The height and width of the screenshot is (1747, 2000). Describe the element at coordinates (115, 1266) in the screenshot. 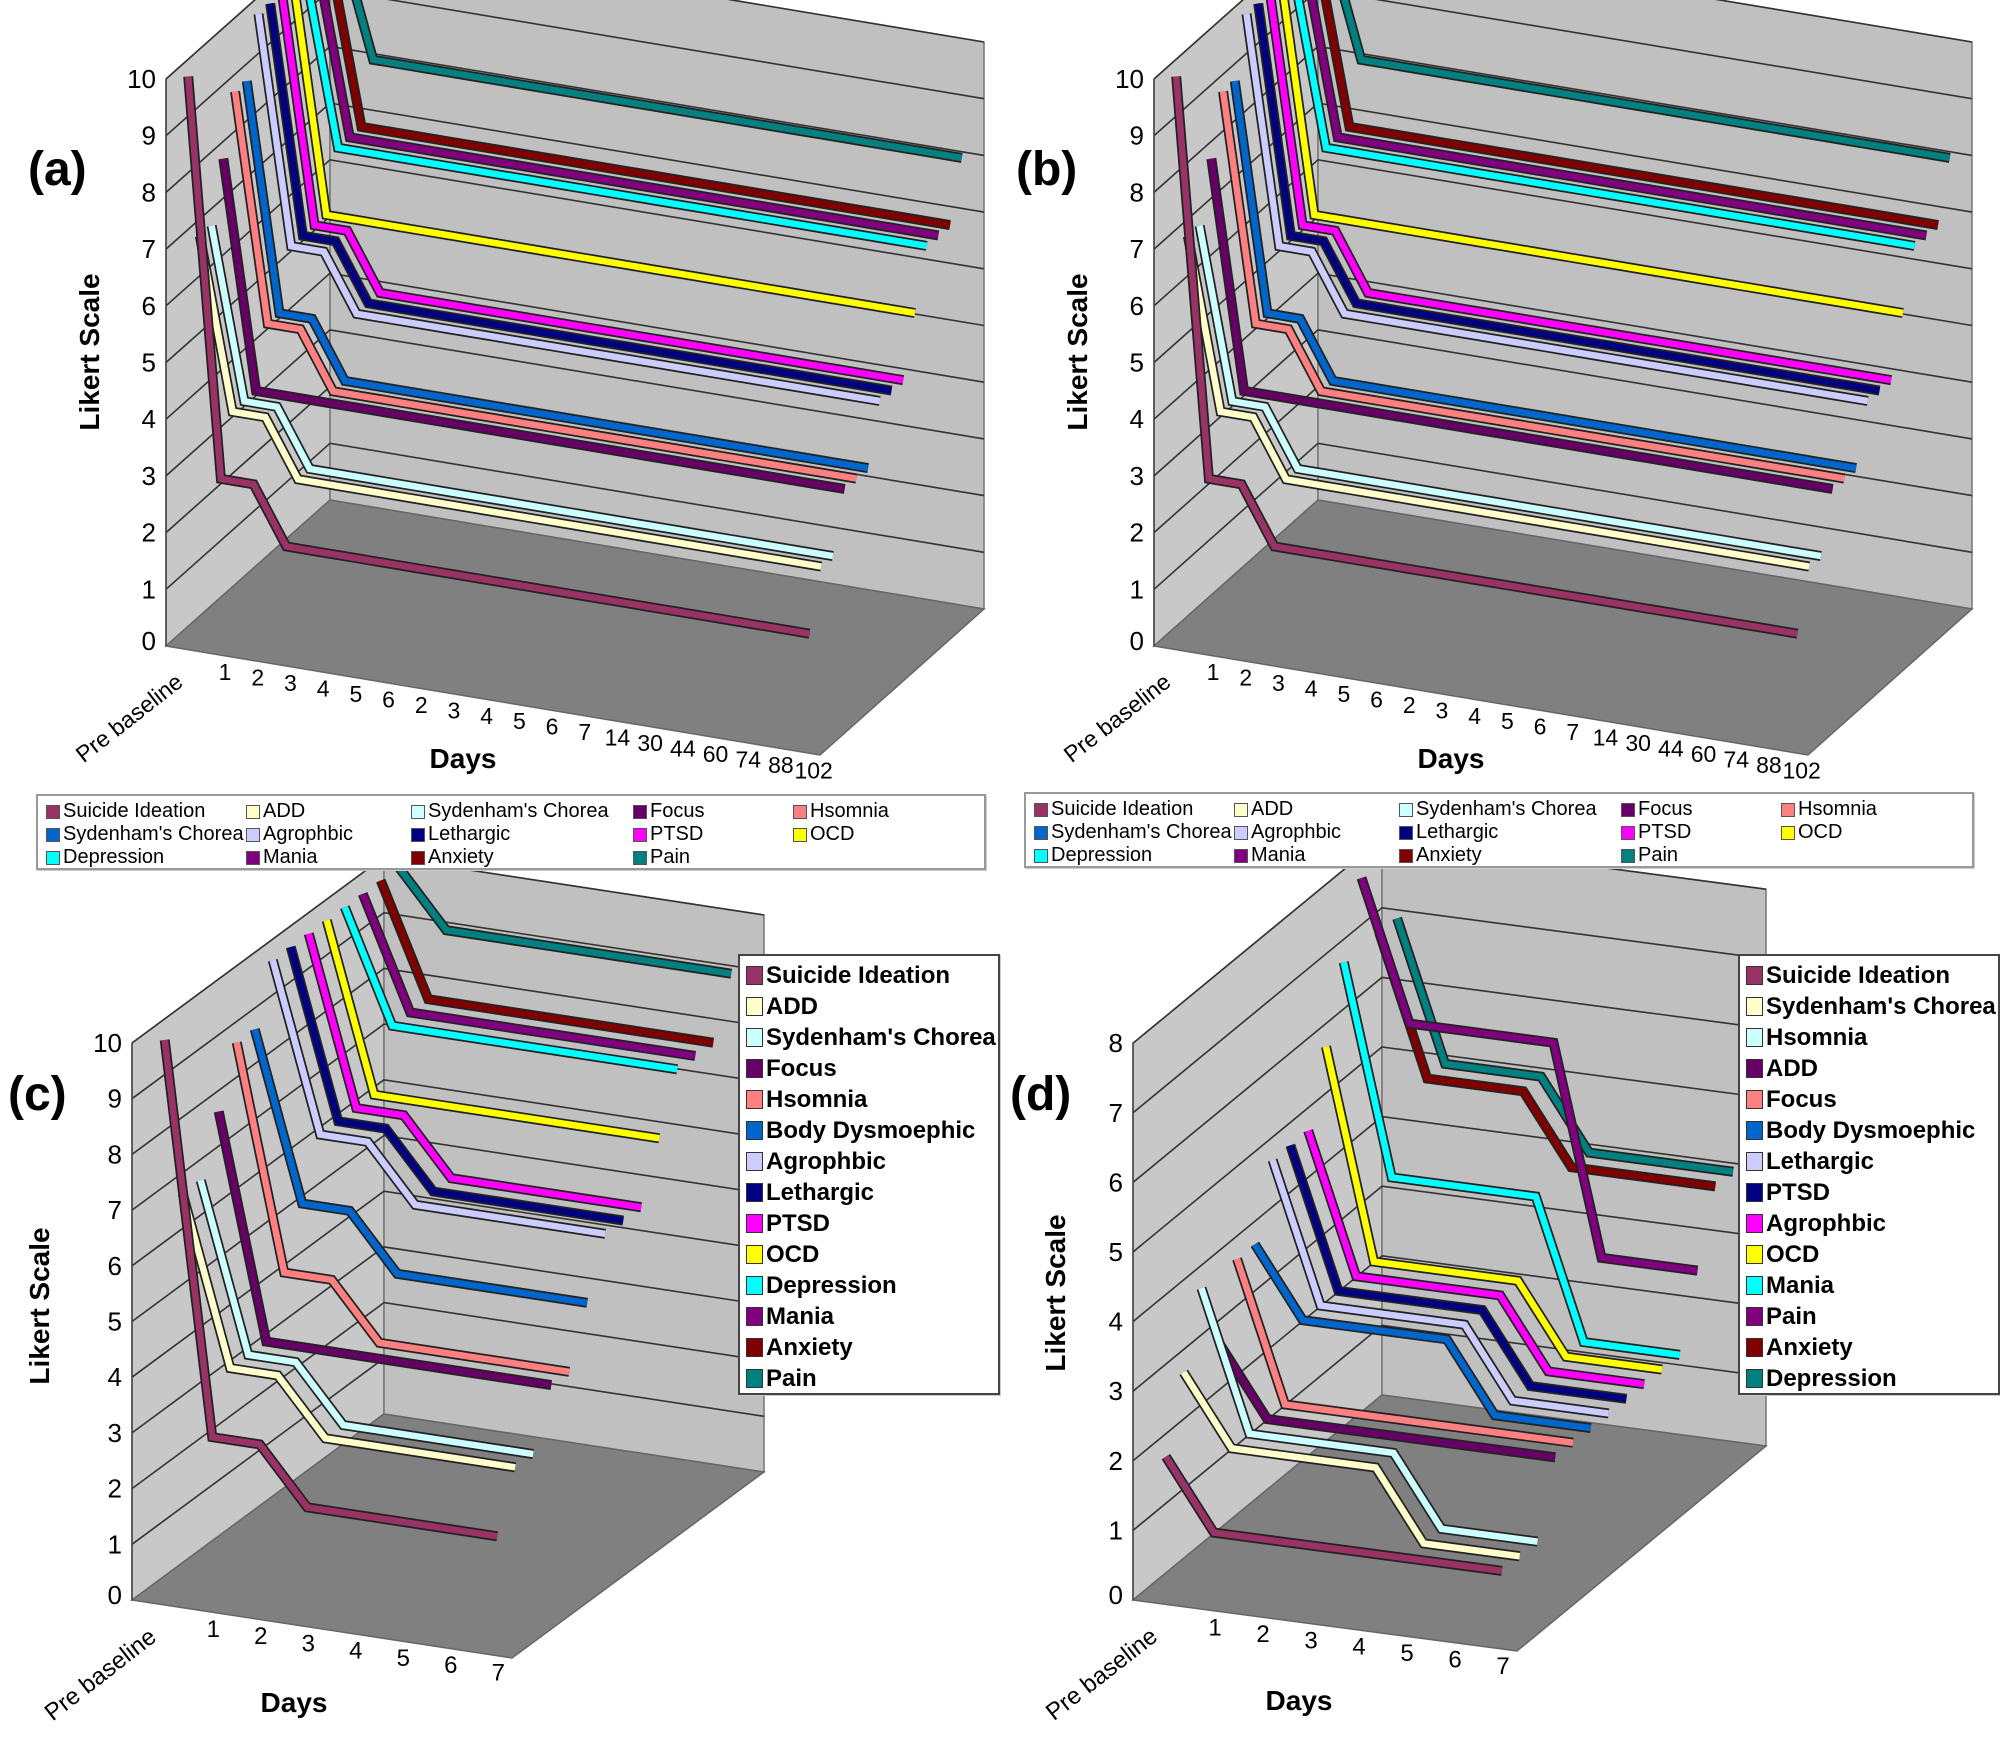

I see `y-tick-label: 6` at that location.